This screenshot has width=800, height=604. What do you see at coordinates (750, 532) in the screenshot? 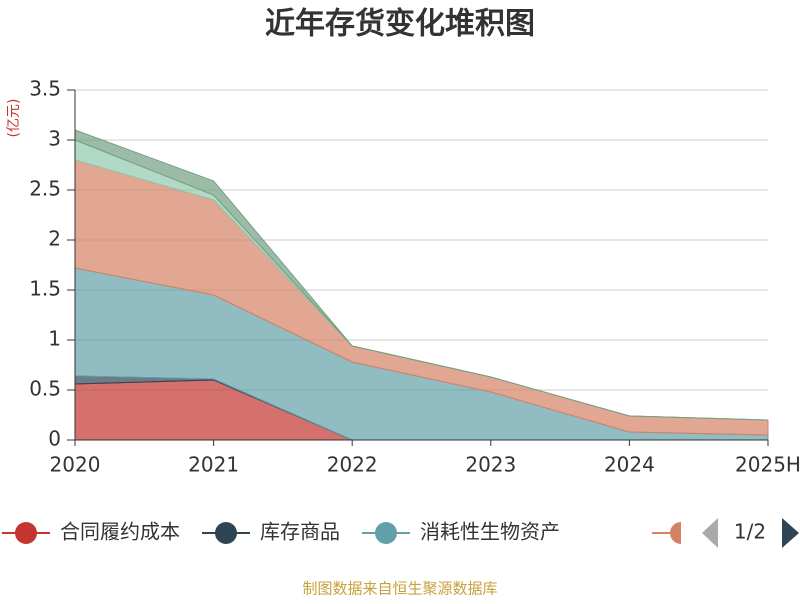
I see `legend-page: 1/2` at bounding box center [750, 532].